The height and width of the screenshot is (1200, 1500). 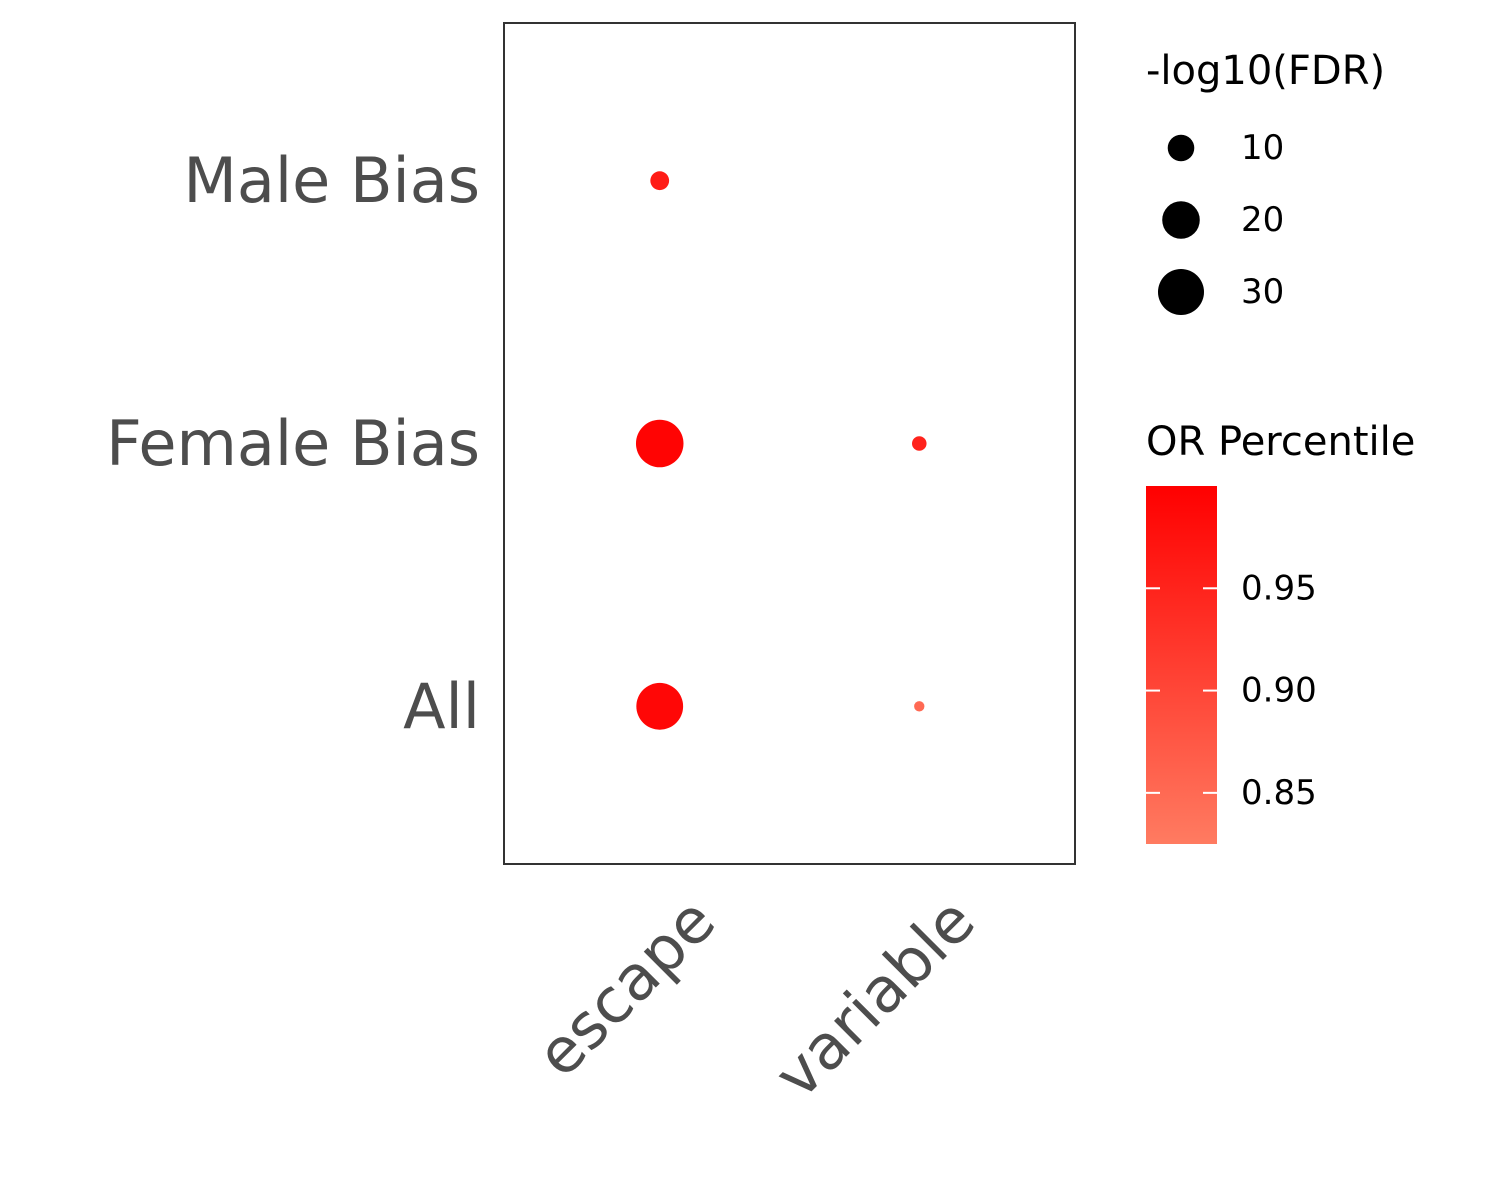 What do you see at coordinates (874, 998) in the screenshot?
I see `x-tick-label: variable` at bounding box center [874, 998].